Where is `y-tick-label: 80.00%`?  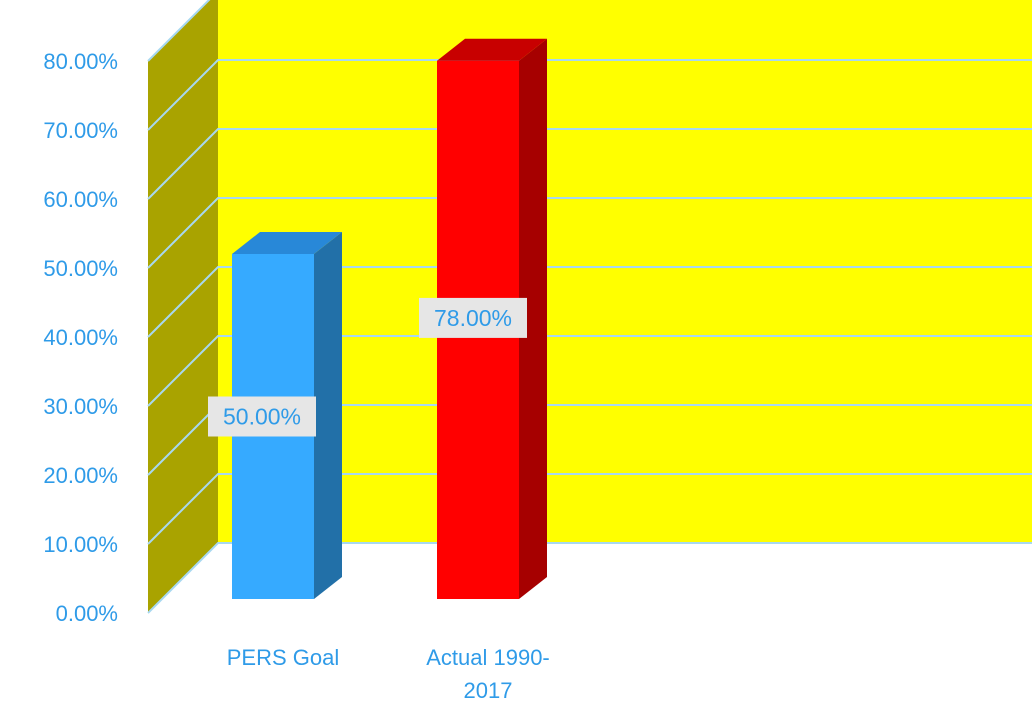 y-tick-label: 80.00% is located at coordinates (80, 61).